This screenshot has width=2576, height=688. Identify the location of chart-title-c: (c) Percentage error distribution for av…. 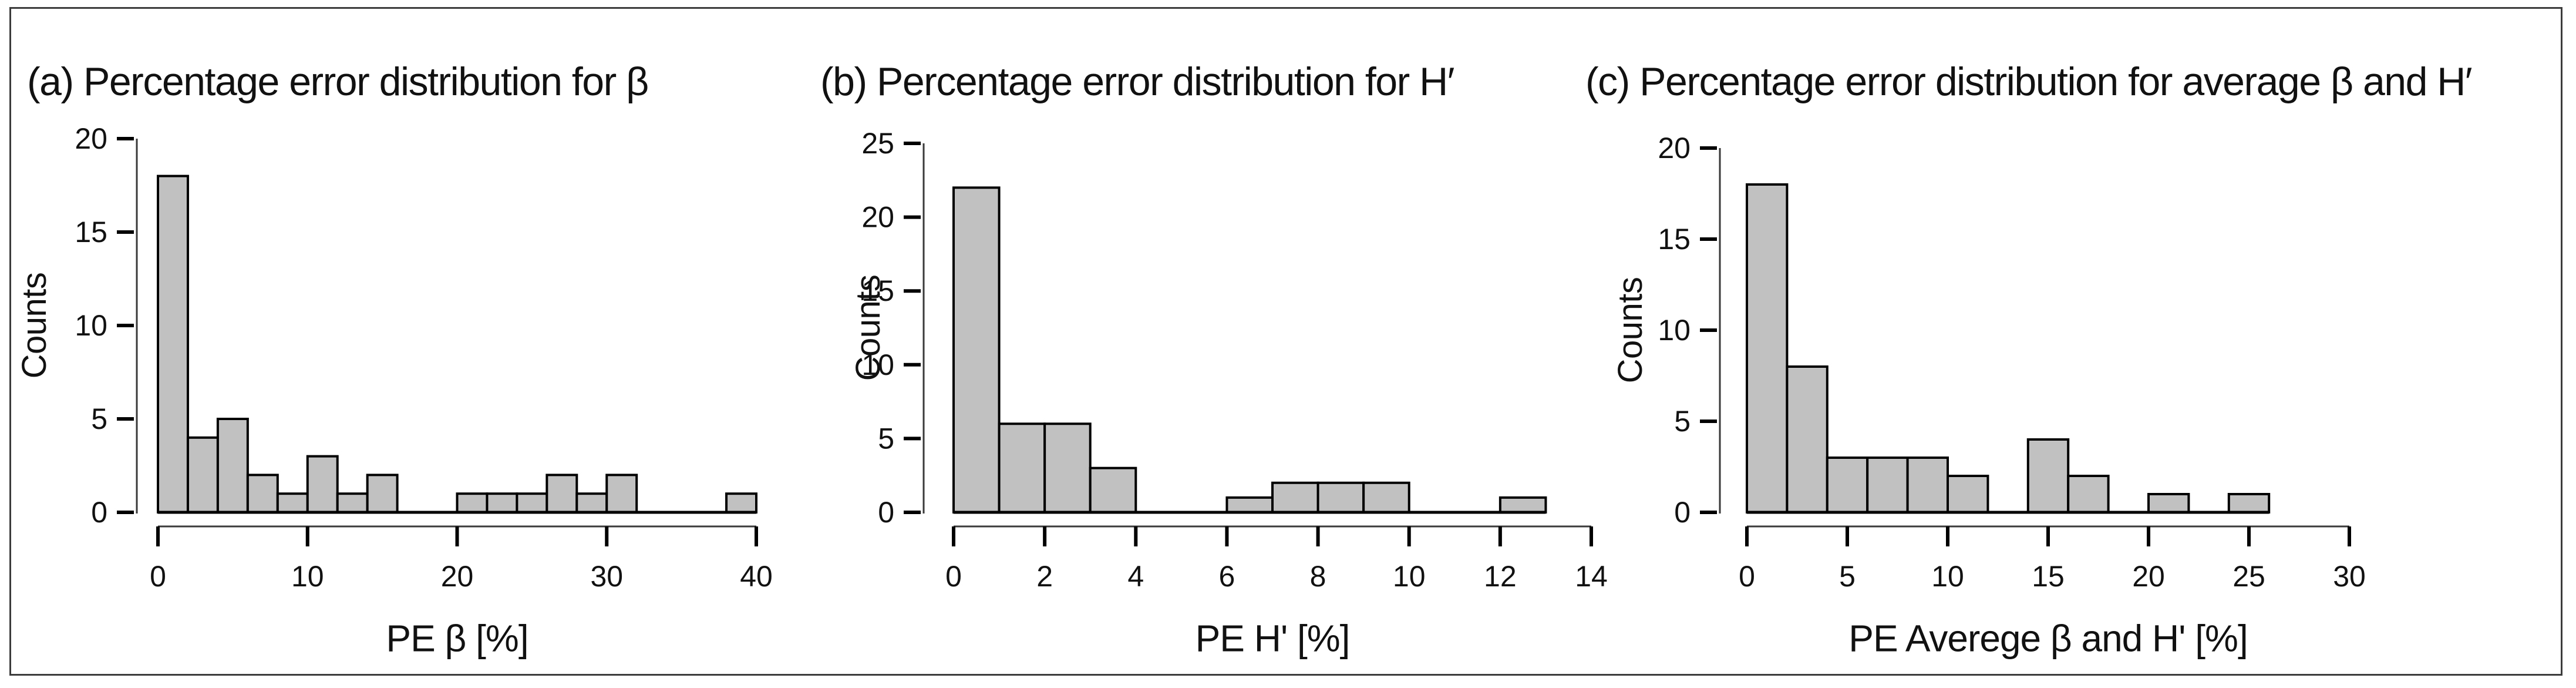
(2028, 81).